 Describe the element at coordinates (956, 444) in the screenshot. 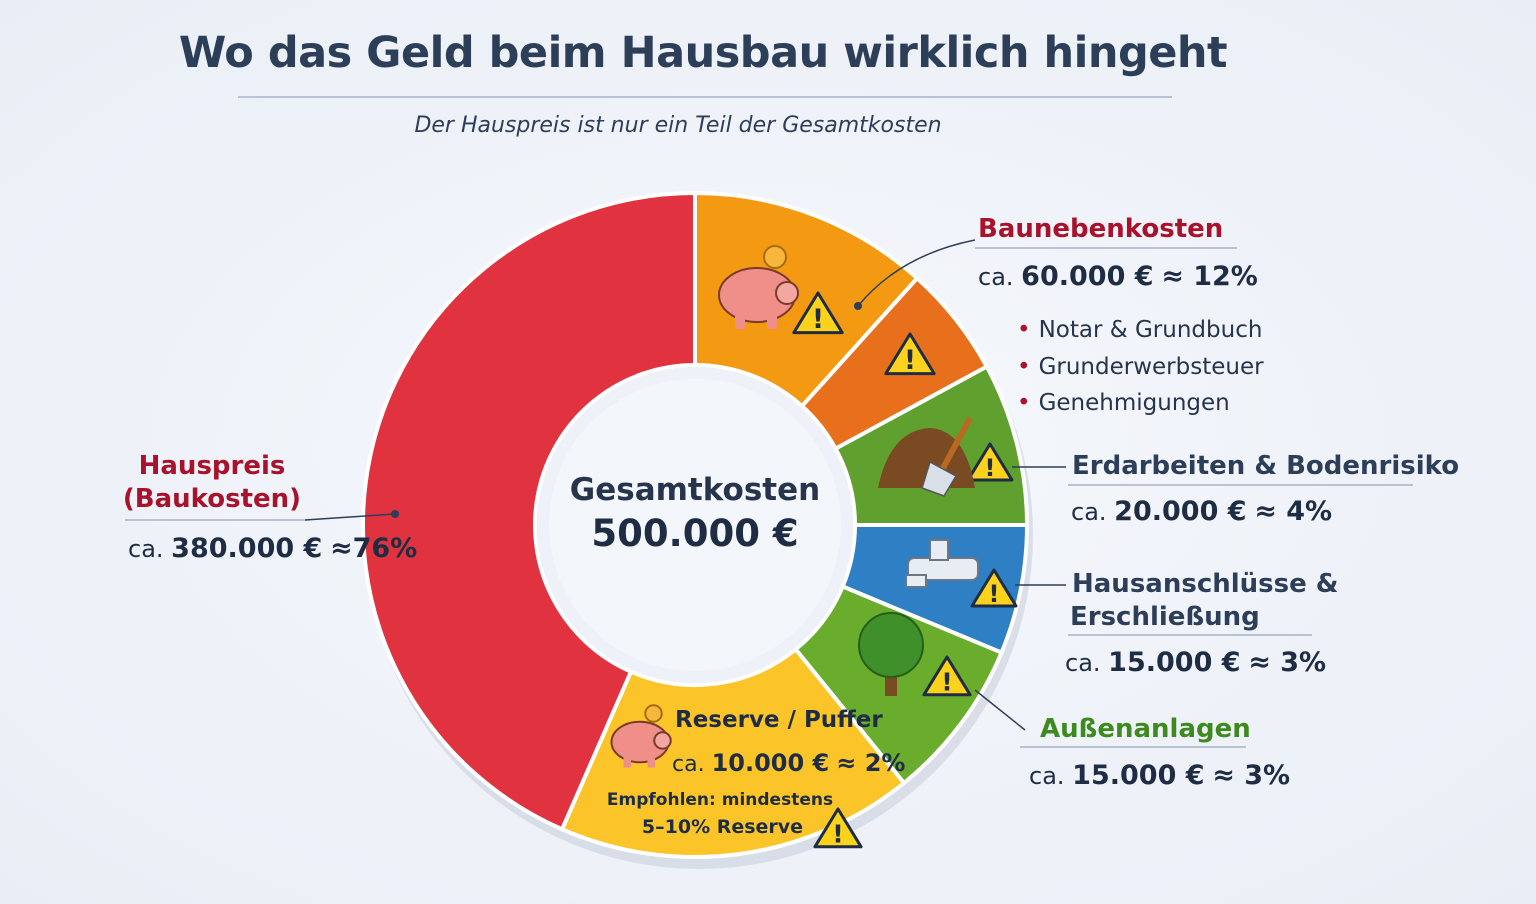

I see `shovel-icon` at that location.